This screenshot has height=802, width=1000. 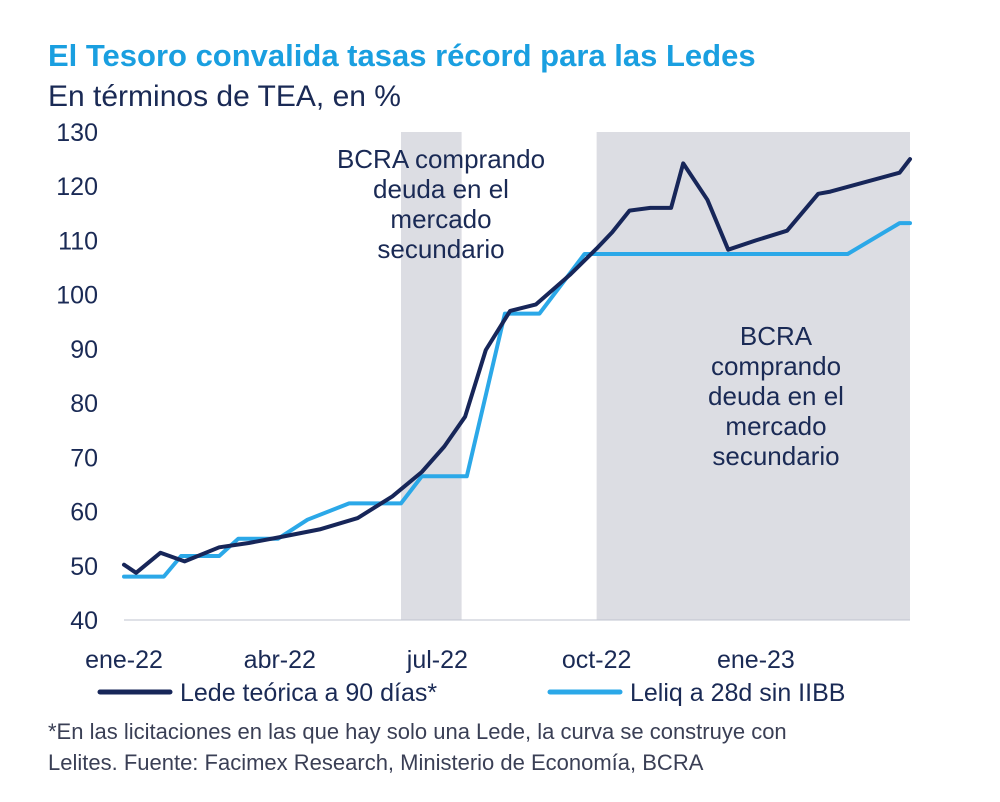 What do you see at coordinates (775, 426) in the screenshot?
I see `shaded-period-2-label: mercado` at bounding box center [775, 426].